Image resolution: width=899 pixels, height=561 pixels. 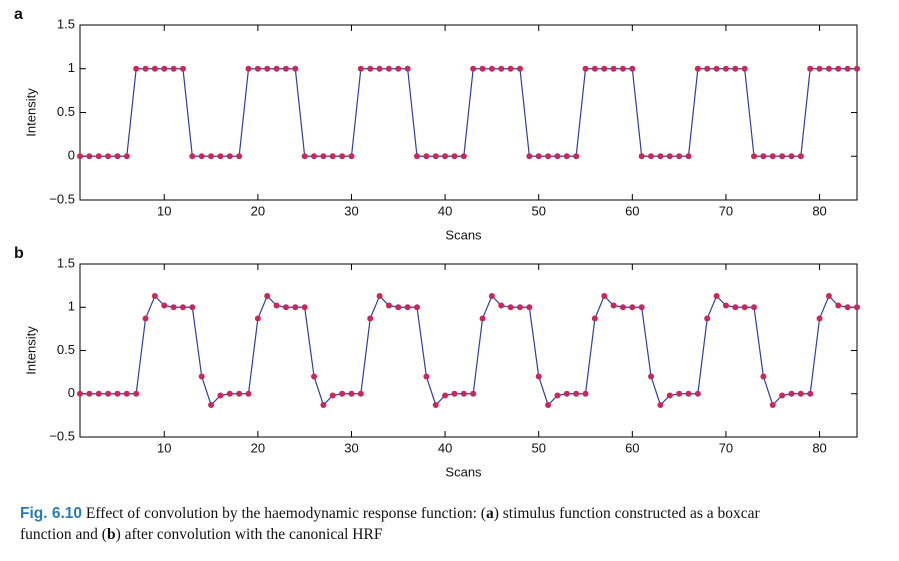 What do you see at coordinates (62, 435) in the screenshot?
I see `y-tick-label: −0.5` at bounding box center [62, 435].